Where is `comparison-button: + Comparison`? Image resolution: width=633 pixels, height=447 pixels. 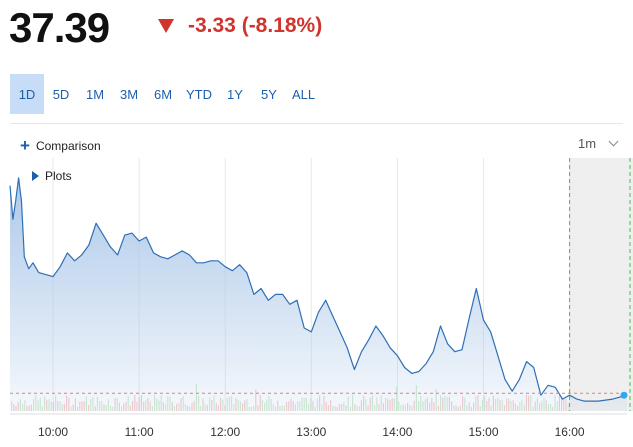
comparison-button: + Comparison is located at coordinates (60, 145).